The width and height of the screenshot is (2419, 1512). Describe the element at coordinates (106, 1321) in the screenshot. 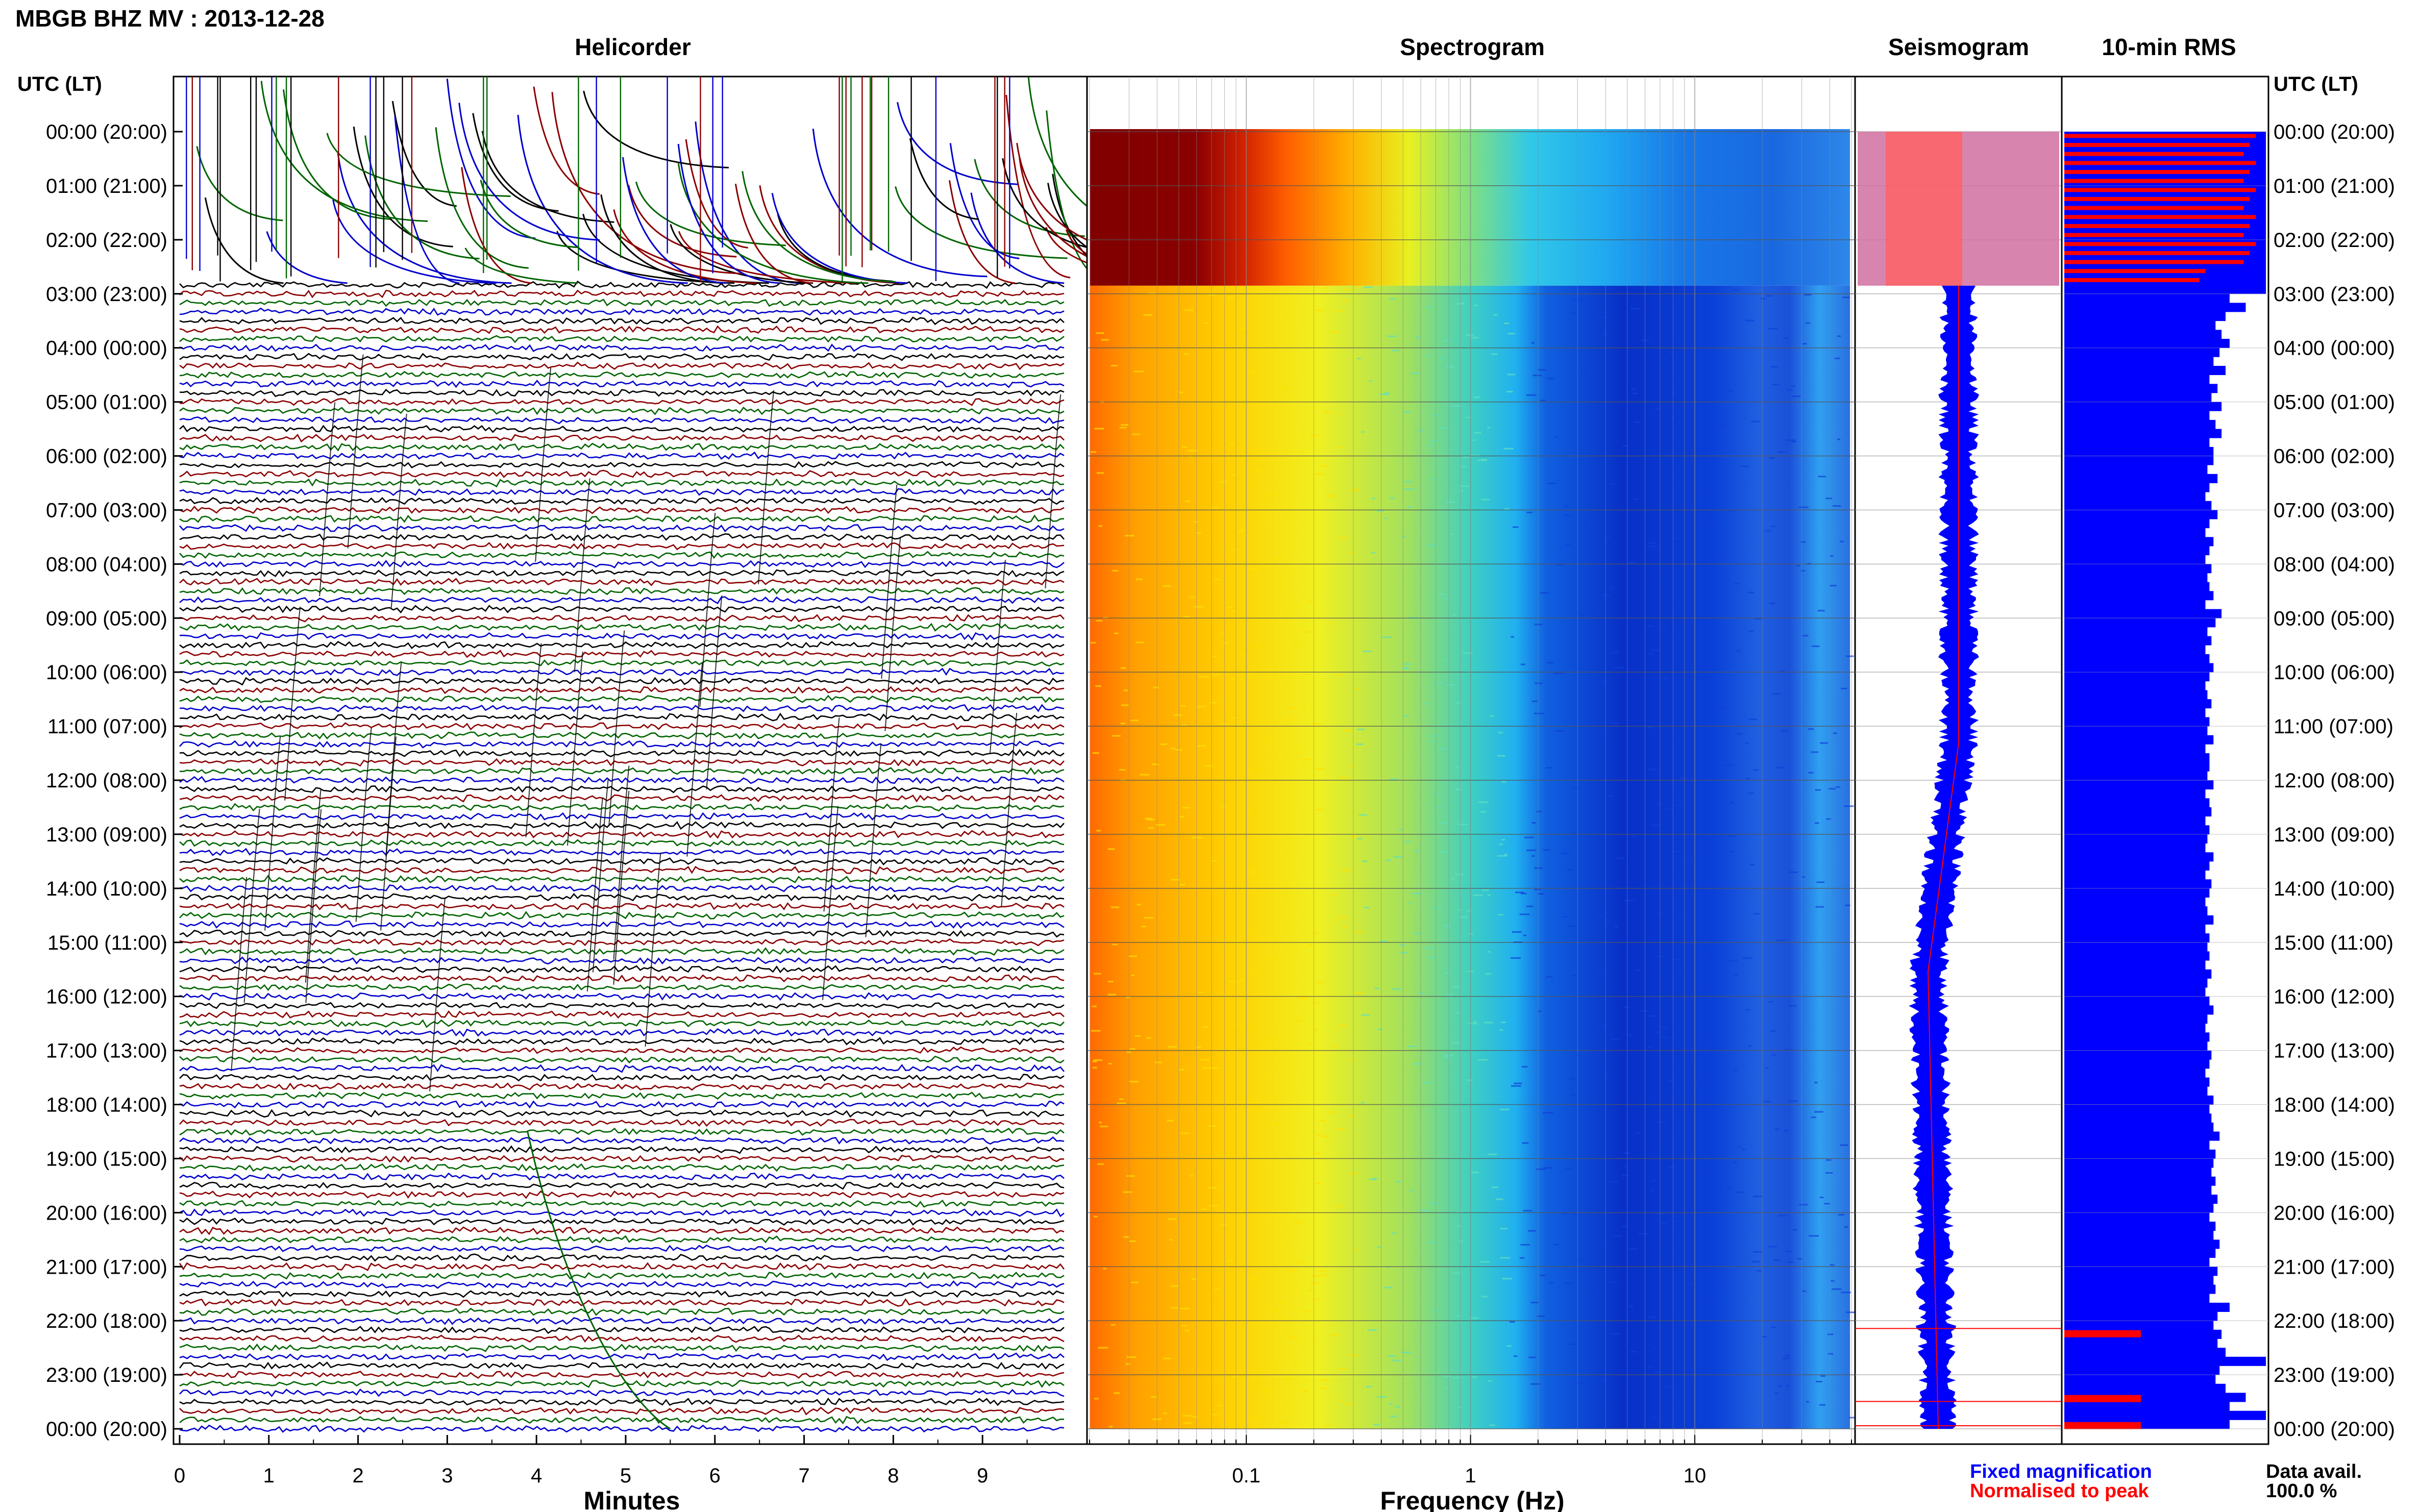

I see `time-label-left: 22:00 (18:00)` at that location.